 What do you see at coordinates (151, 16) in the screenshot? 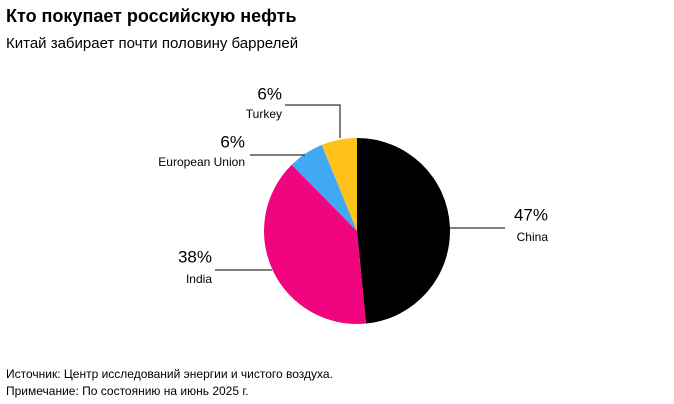
I see `chart-title: Кто покупает российскую нефть` at bounding box center [151, 16].